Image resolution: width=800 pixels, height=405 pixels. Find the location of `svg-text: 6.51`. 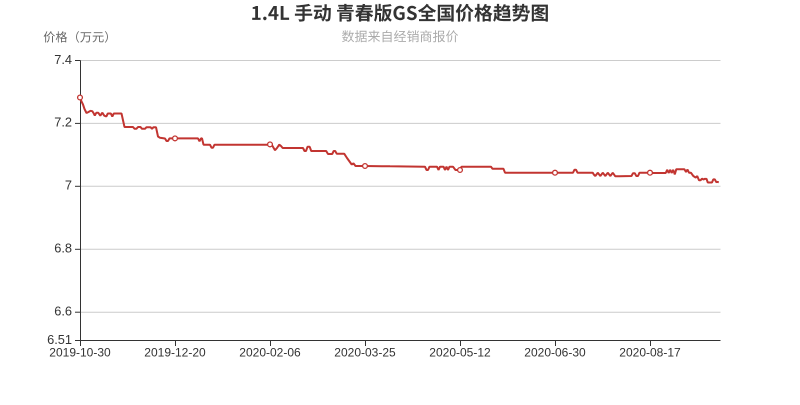

svg-text: 6.51 is located at coordinates (59, 339).